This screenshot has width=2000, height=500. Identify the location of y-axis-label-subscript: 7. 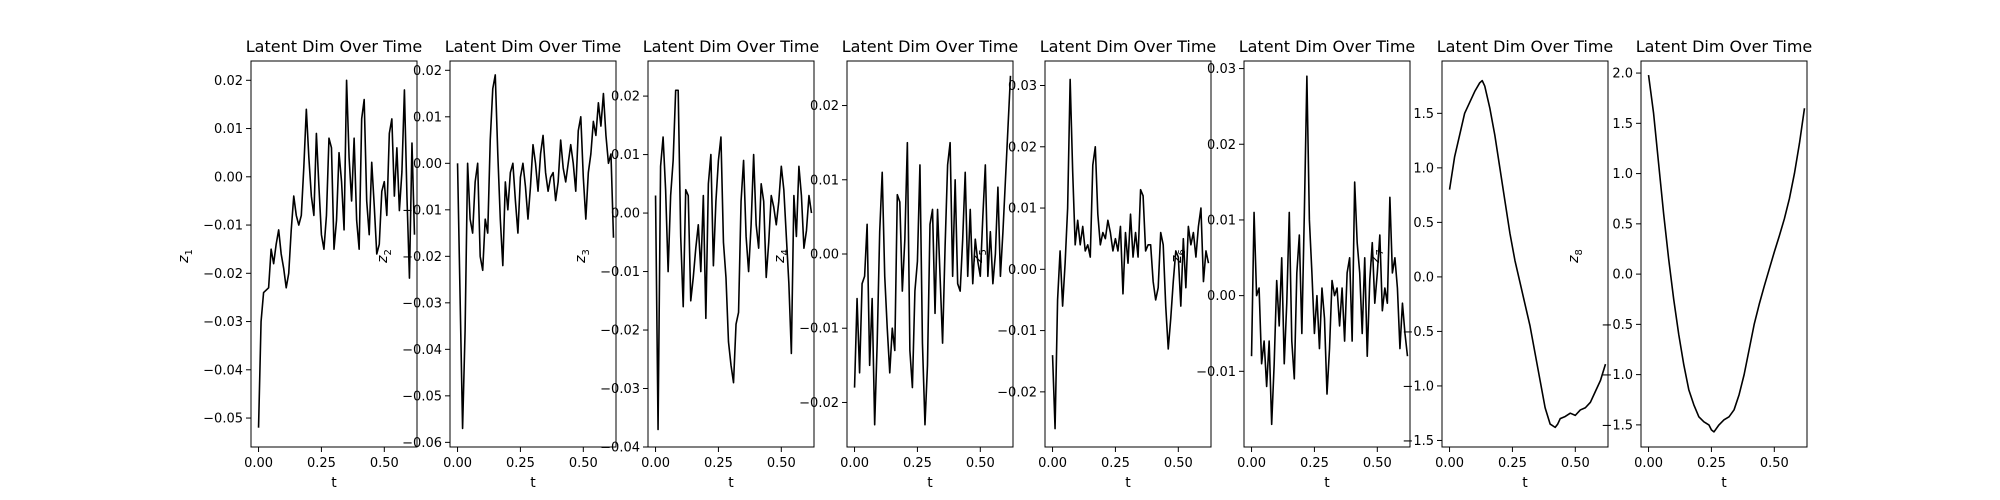
(1380, 252).